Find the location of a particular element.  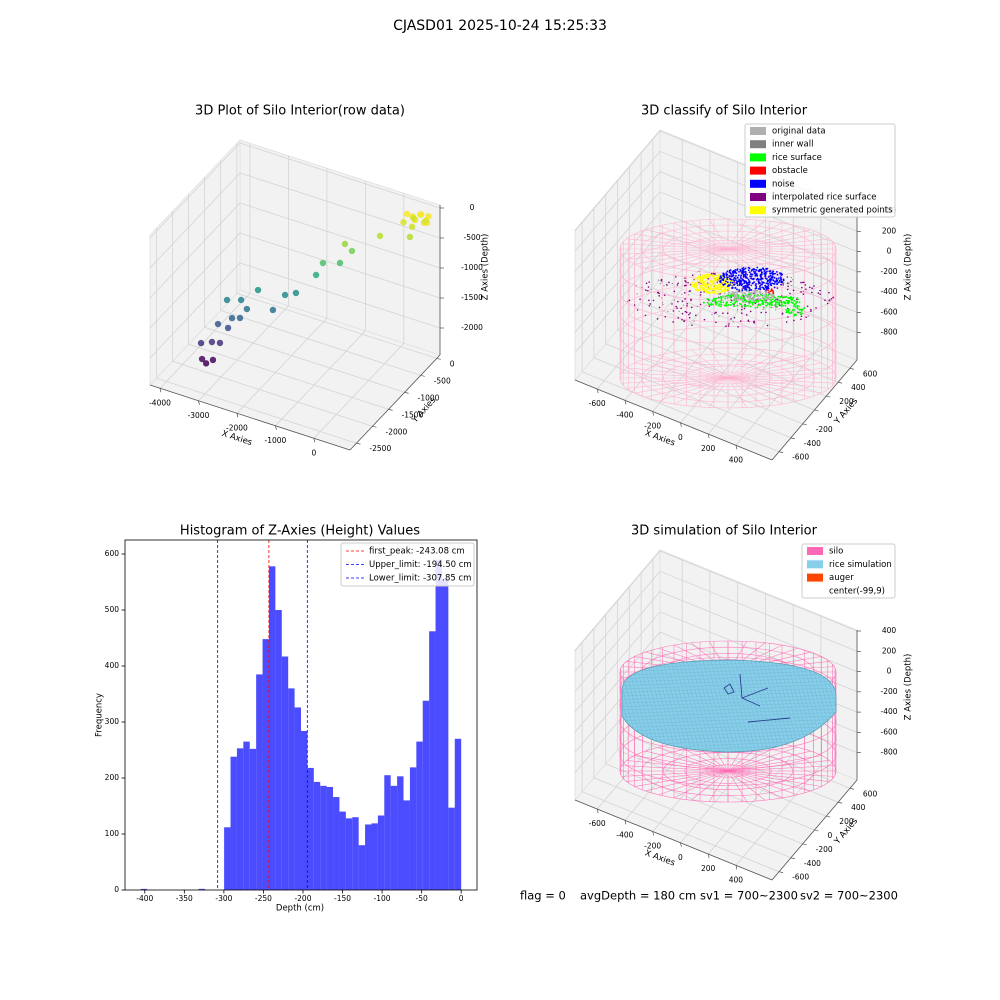

x-tick-label: -3000 is located at coordinates (199, 415).